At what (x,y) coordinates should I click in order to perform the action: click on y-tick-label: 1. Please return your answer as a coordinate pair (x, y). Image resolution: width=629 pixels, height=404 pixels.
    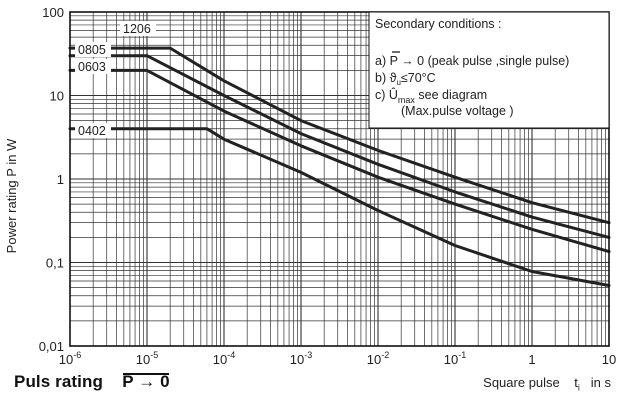
    Looking at the image, I should click on (60, 179).